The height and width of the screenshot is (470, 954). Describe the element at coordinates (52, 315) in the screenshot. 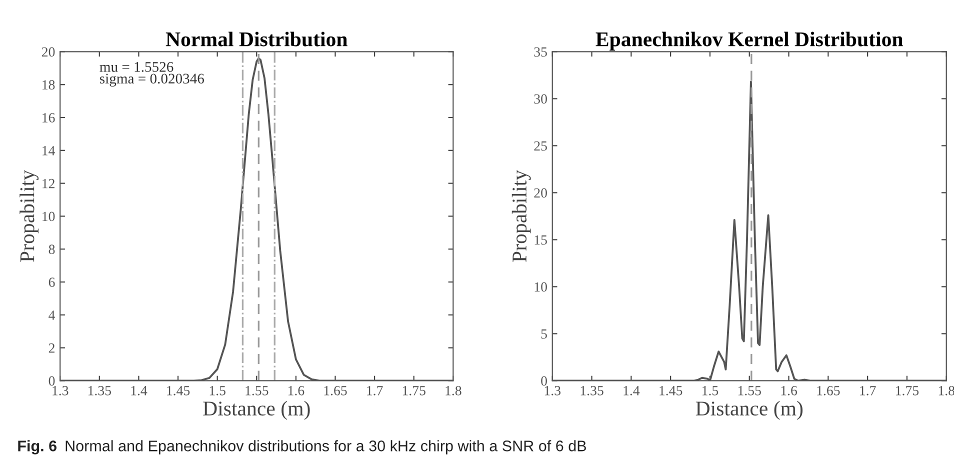

I see `y-tick-label: 4` at that location.